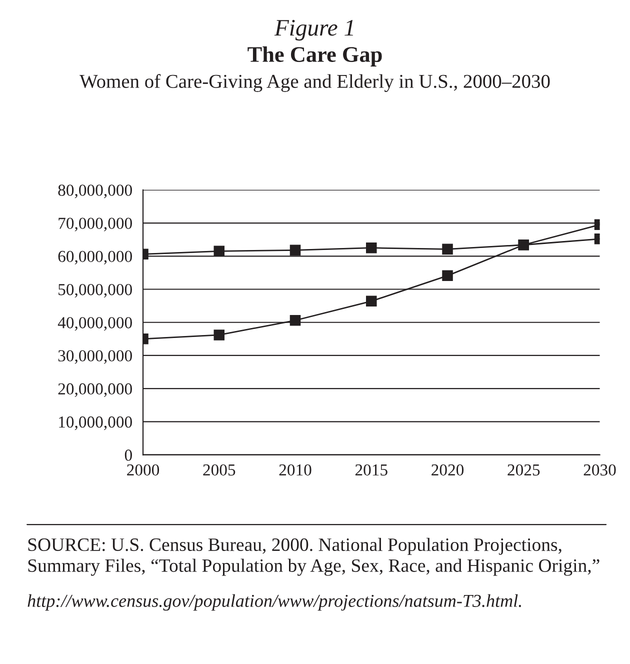  What do you see at coordinates (95, 291) in the screenshot?
I see `y-tick-label: 50,000,000` at bounding box center [95, 291].